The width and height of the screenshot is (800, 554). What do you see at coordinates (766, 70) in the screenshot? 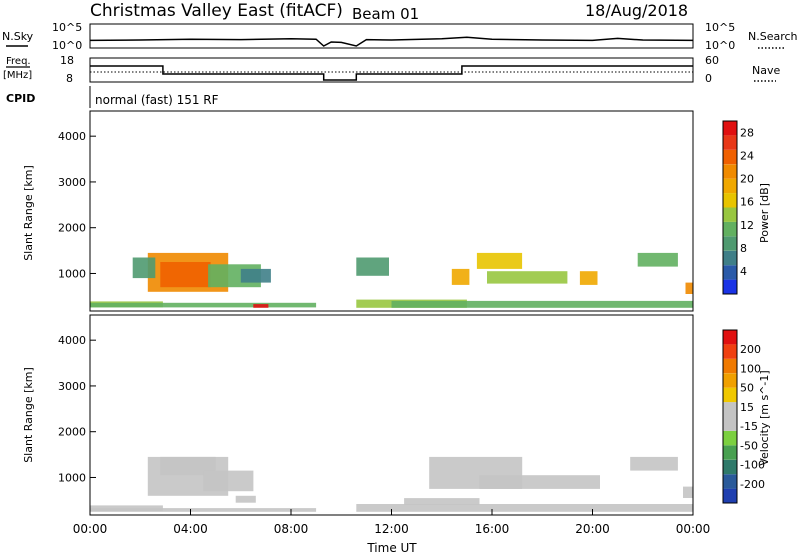
I see `nave-label: Nave` at bounding box center [766, 70].